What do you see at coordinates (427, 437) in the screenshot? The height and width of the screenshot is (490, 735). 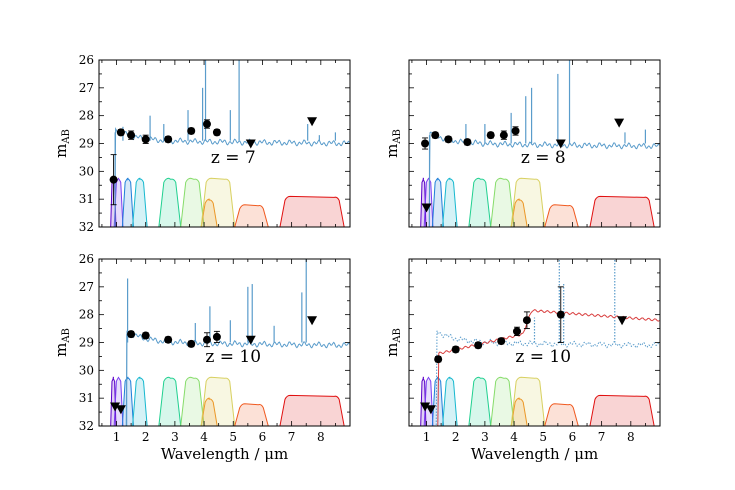 I see `x-tick-label: 1` at bounding box center [427, 437].